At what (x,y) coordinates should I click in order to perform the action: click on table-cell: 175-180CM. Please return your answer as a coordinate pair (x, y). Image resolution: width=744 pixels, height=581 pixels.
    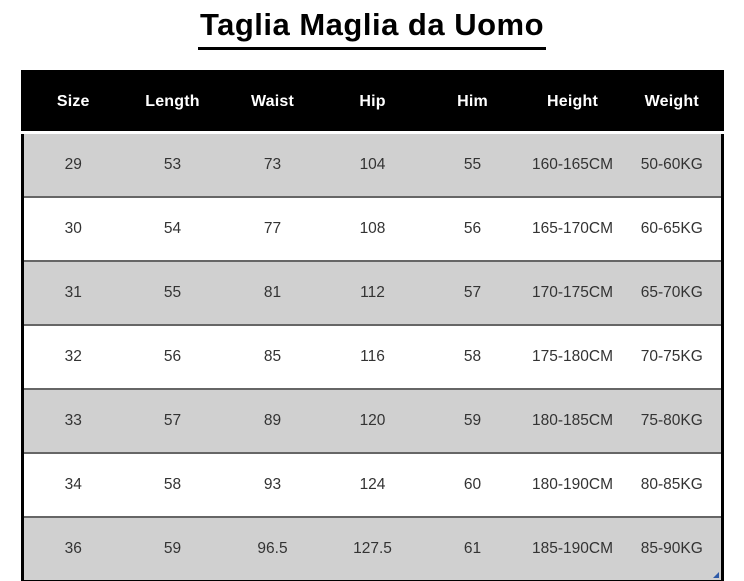
    Looking at the image, I should click on (572, 356).